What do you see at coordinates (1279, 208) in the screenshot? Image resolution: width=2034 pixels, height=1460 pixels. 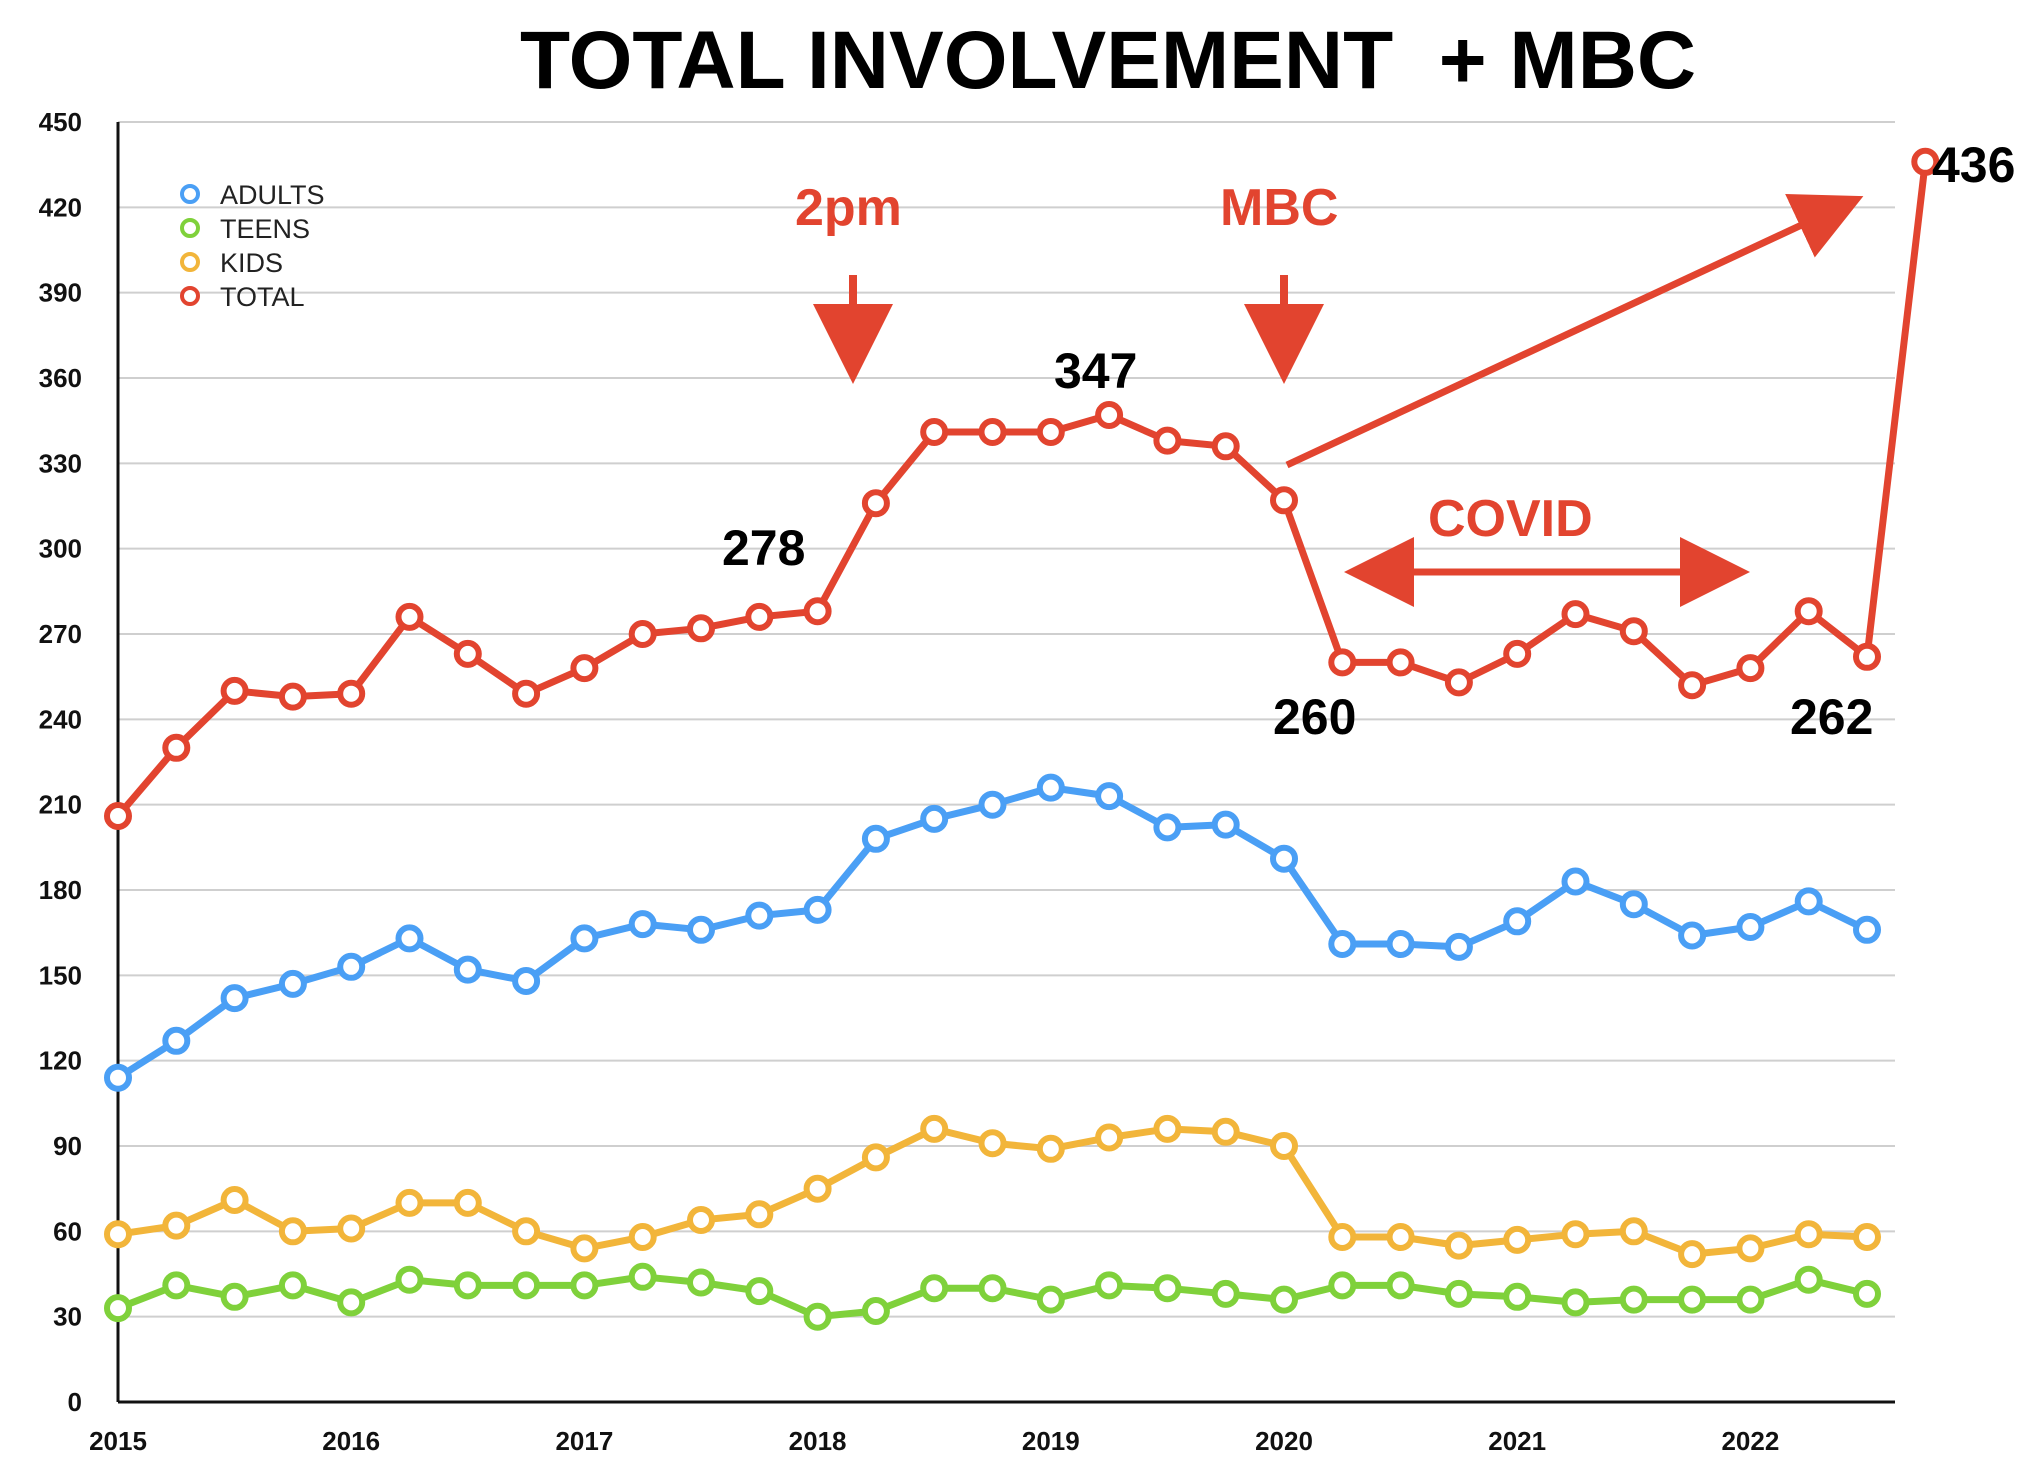 I see `annotation-mbc: MBC` at bounding box center [1279, 208].